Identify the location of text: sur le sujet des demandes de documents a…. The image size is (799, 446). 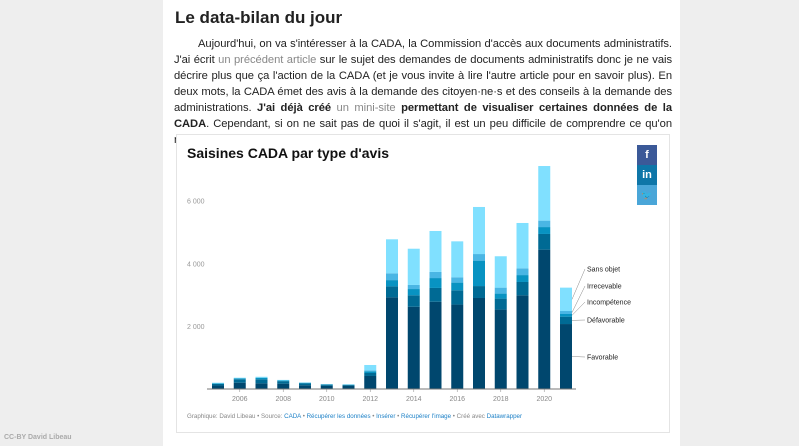
(423, 84).